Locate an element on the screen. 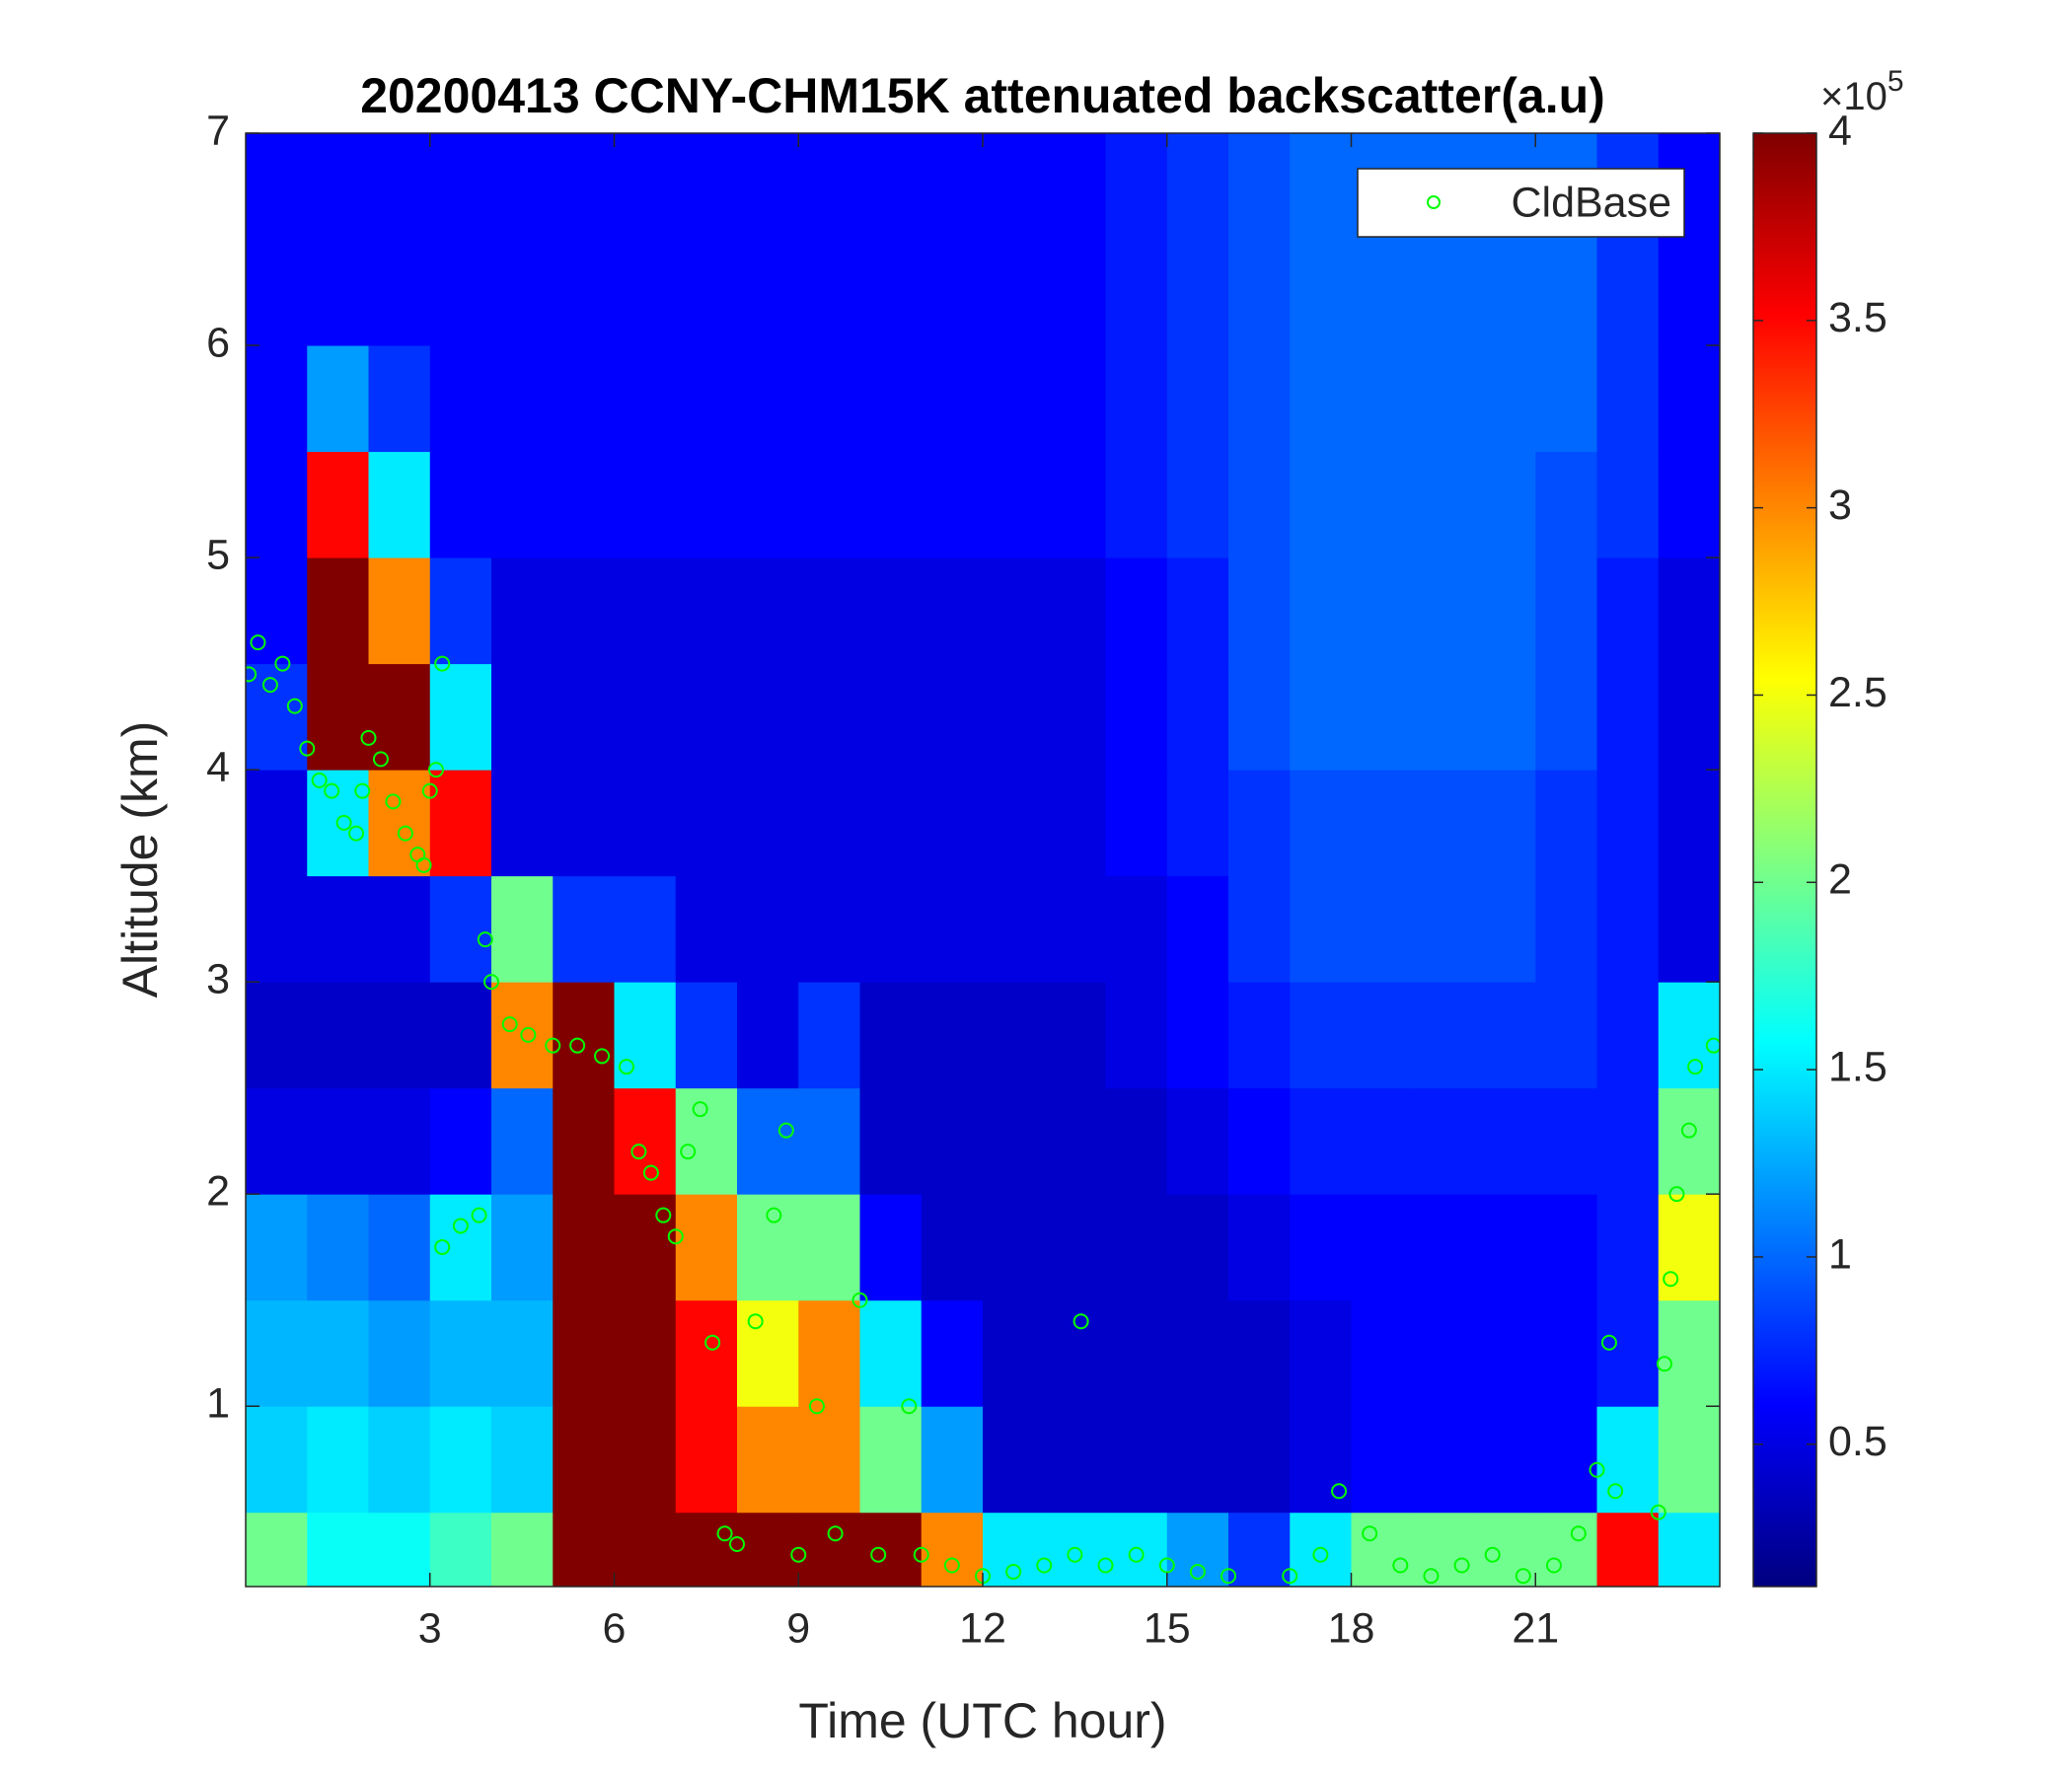 The height and width of the screenshot is (1776, 2072). colorbar-tick-label: 3 is located at coordinates (1840, 505).